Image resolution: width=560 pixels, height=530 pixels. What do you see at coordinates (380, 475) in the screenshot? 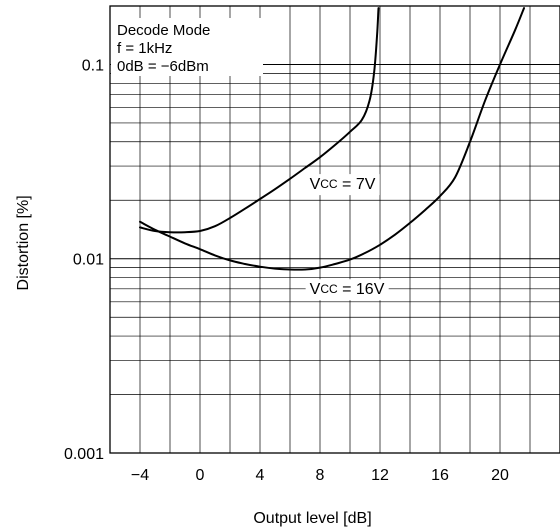
I see `x-tick-label: 12` at bounding box center [380, 475].